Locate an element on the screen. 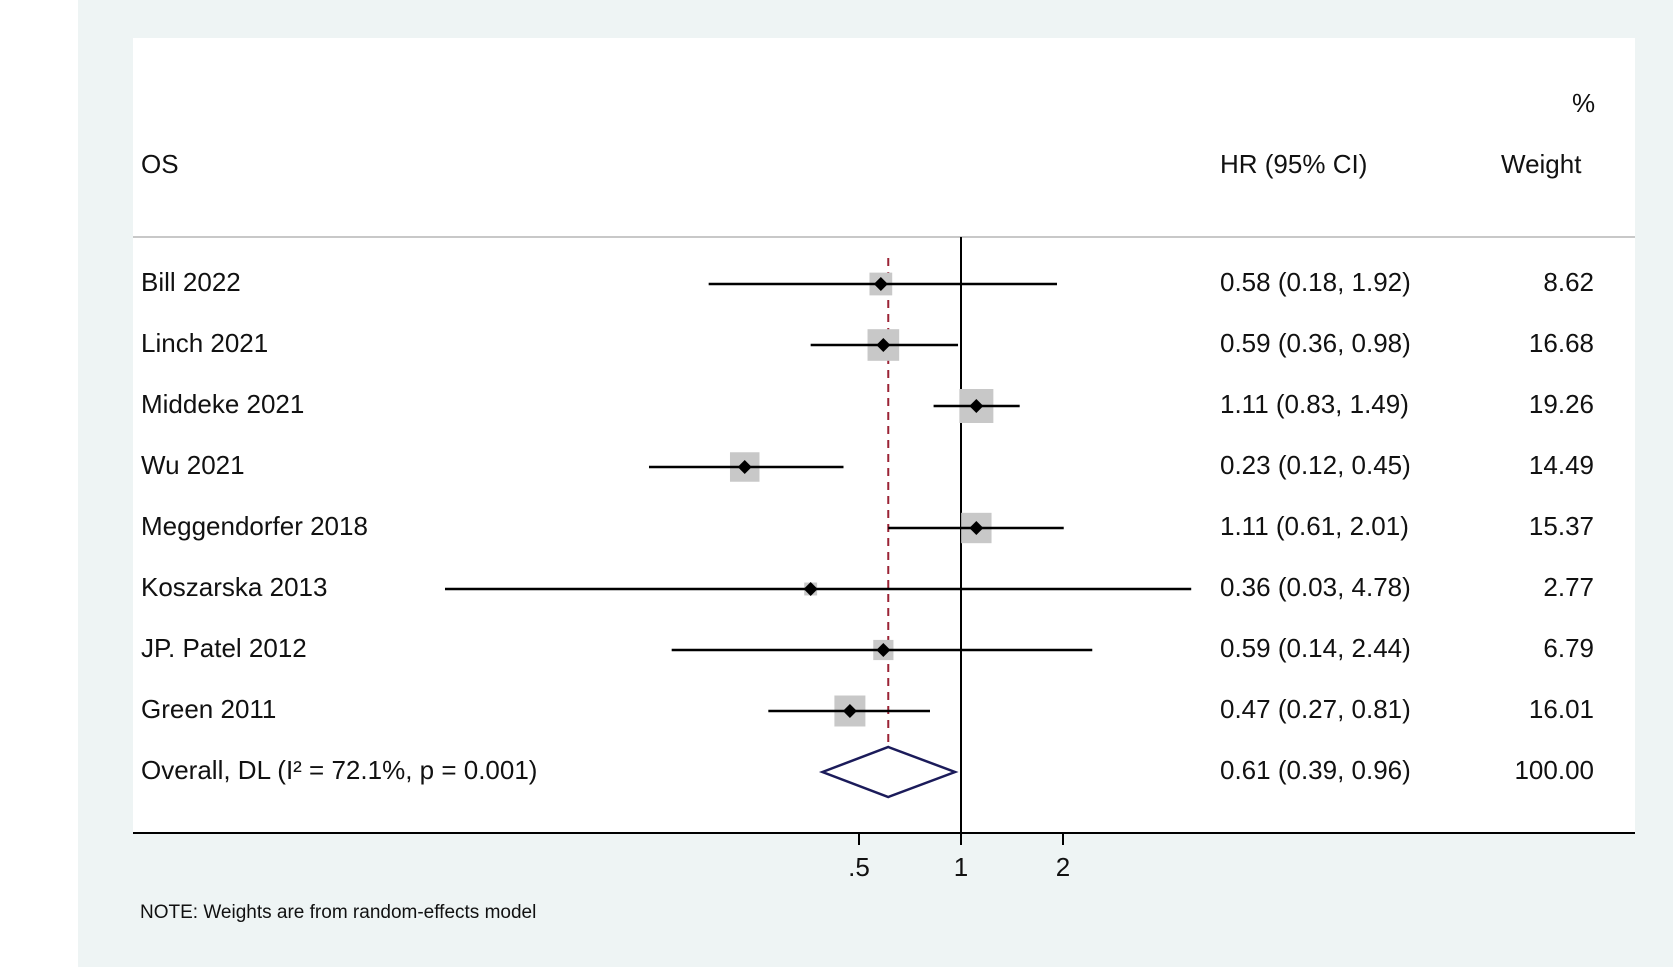  overall-diamond is located at coordinates (888, 772).